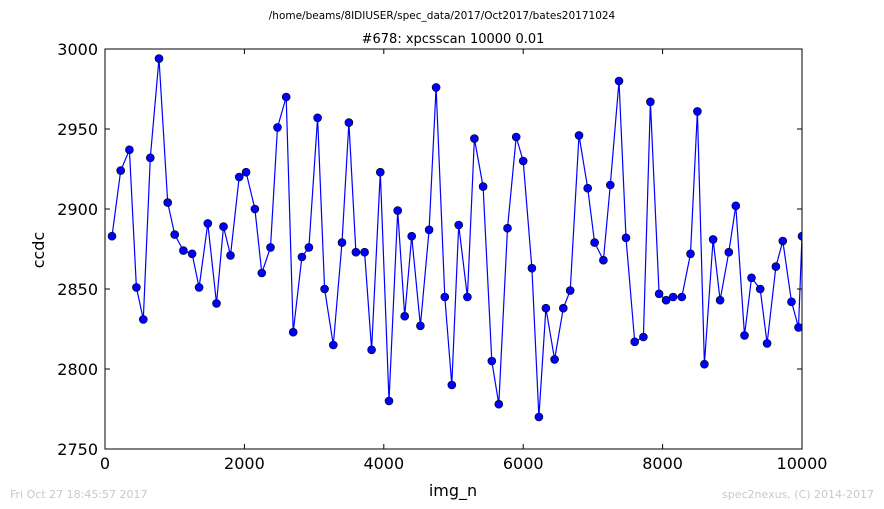  What do you see at coordinates (802, 463) in the screenshot?
I see `x-tick-label: 10000` at bounding box center [802, 463].